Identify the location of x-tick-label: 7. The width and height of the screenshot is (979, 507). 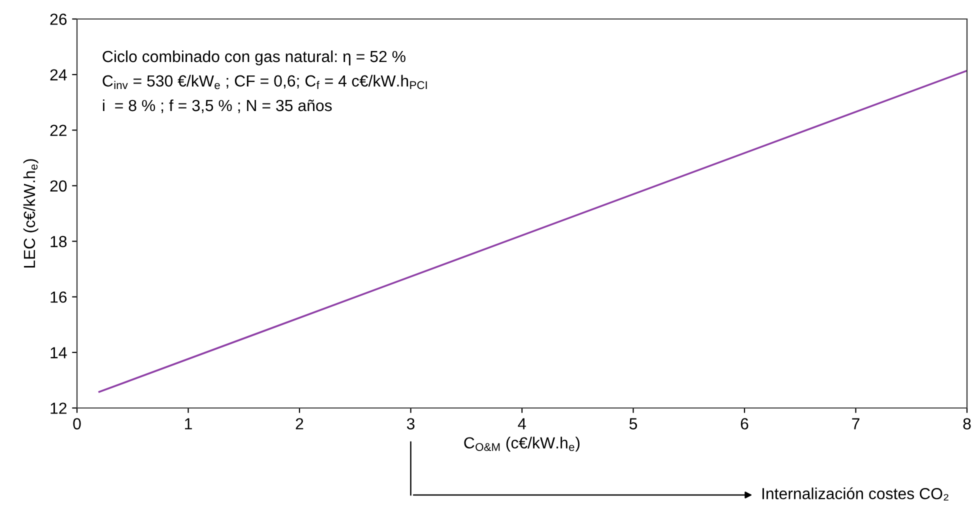
(856, 424).